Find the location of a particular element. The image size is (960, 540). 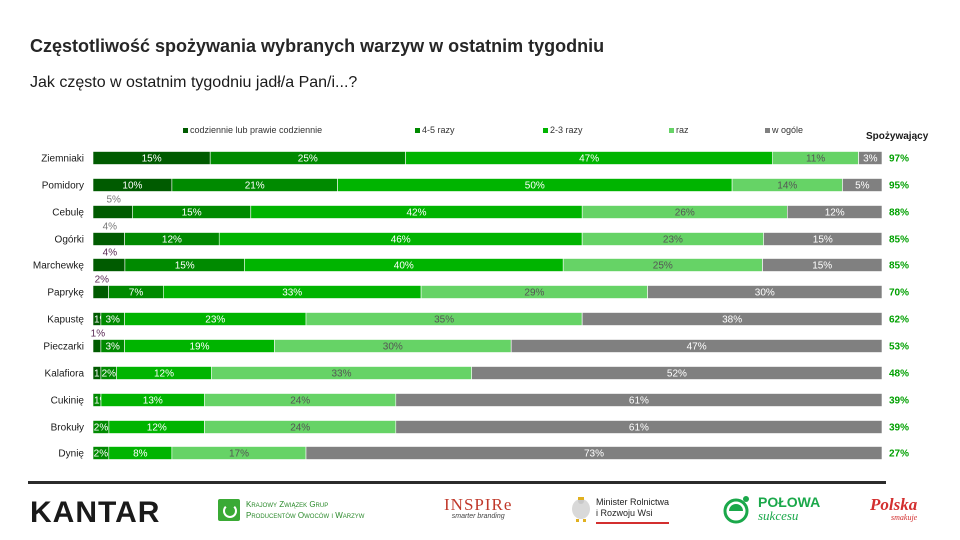

legend-label: raz is located at coordinates (682, 130).